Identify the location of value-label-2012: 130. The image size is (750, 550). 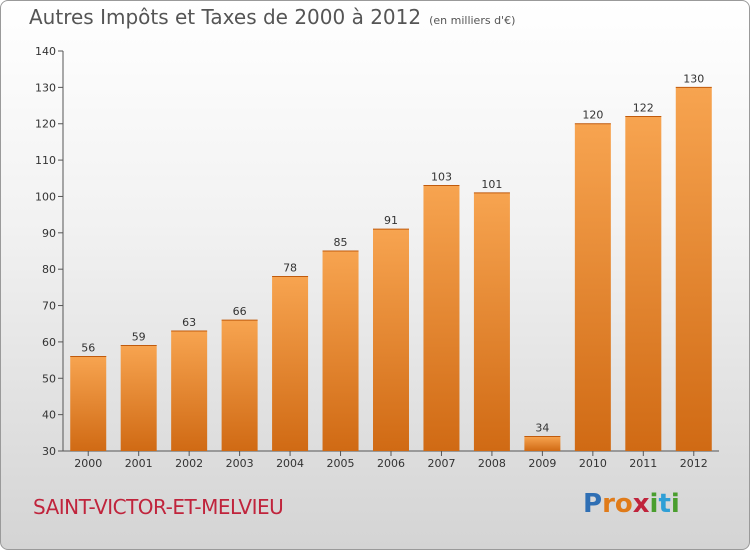
(693, 78).